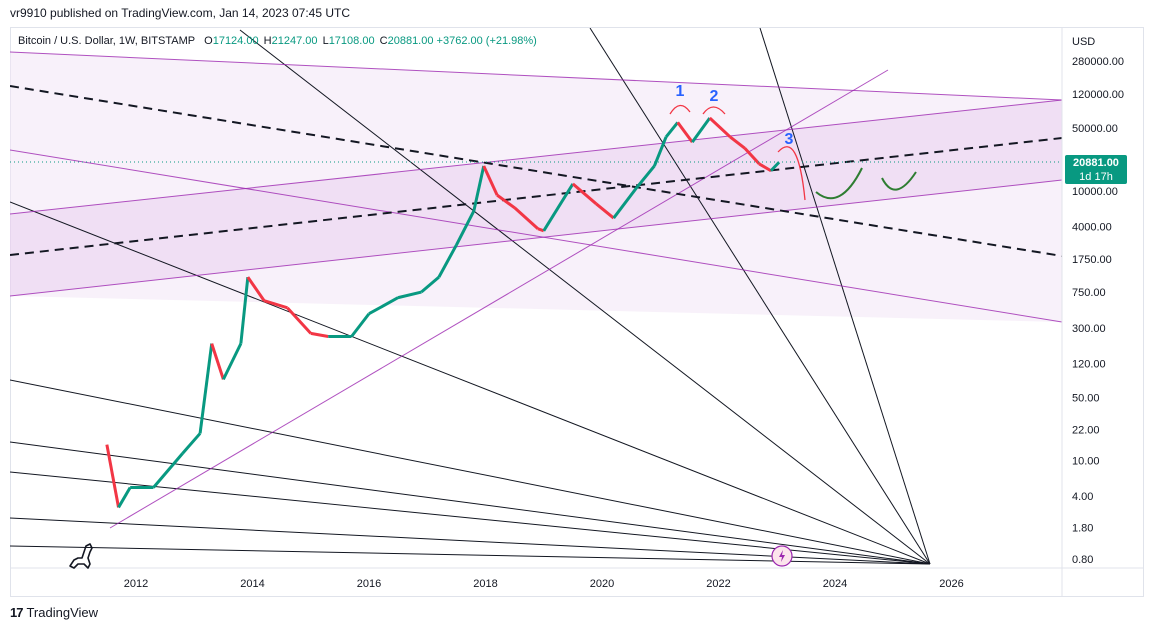 This screenshot has height=632, width=1154. Describe the element at coordinates (62, 612) in the screenshot. I see `footer-brand-label: TradingView` at that location.